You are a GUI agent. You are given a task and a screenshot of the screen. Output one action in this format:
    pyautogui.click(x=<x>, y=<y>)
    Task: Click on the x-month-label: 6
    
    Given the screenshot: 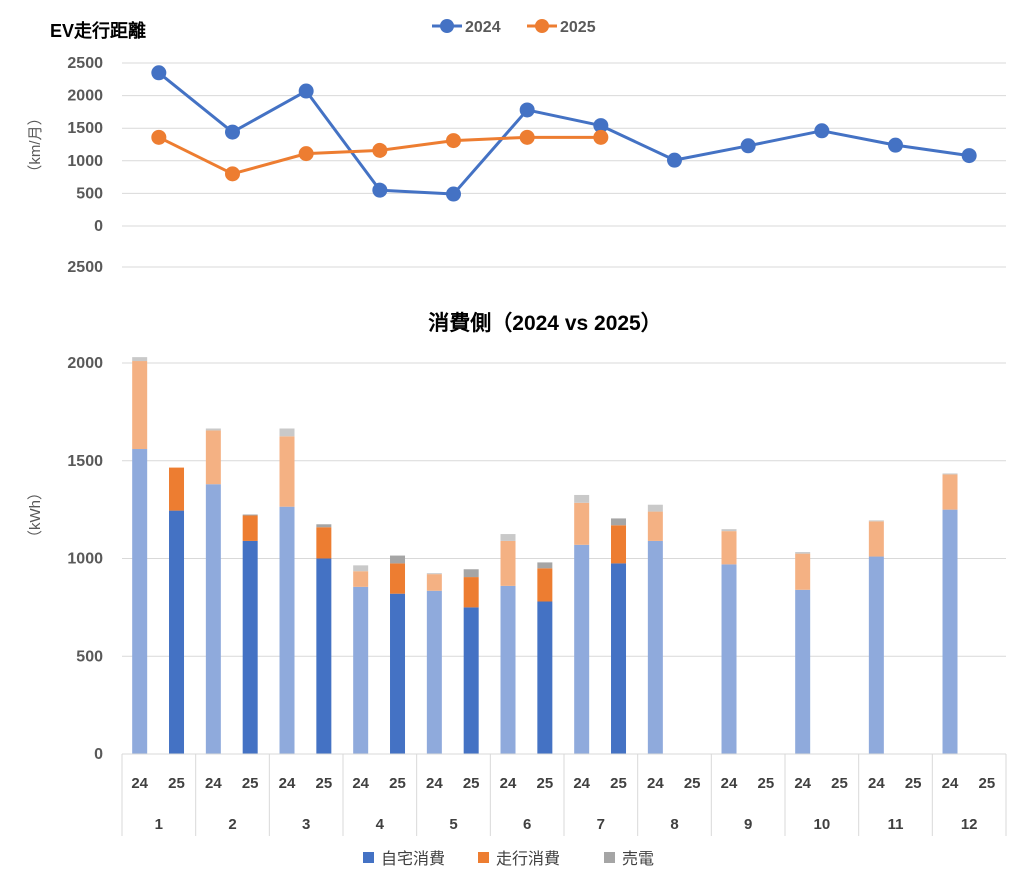 What is the action you would take?
    pyautogui.click(x=527, y=824)
    